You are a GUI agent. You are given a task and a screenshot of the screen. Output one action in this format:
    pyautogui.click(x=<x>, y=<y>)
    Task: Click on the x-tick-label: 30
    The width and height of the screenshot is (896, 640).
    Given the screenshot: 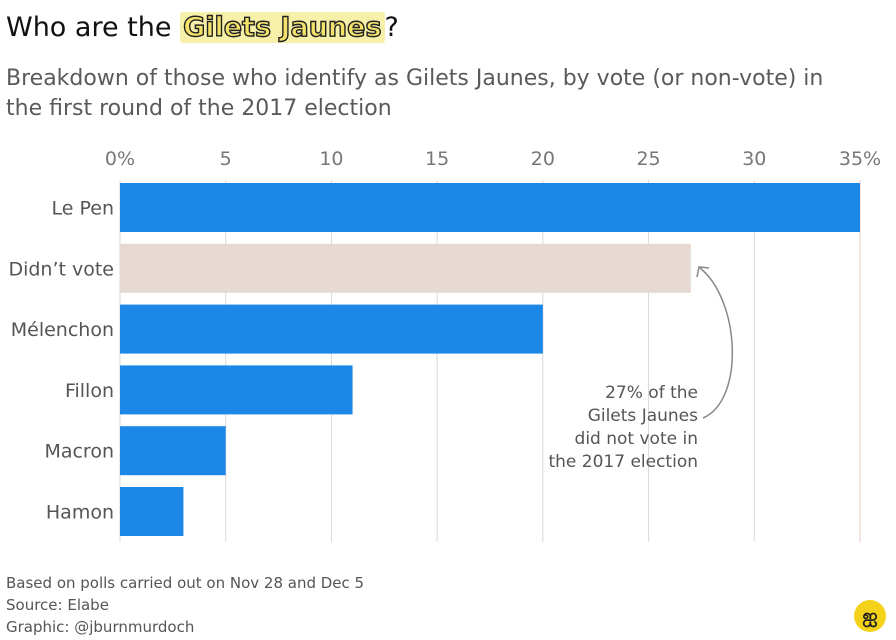 What is the action you would take?
    pyautogui.click(x=754, y=159)
    